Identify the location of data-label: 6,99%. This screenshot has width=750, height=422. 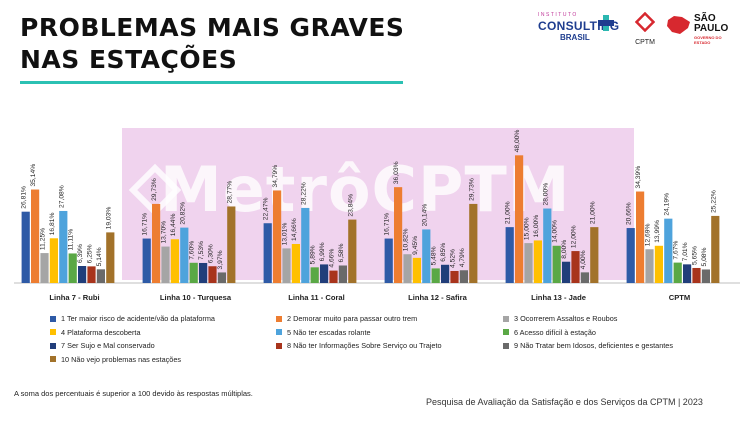
(322, 251).